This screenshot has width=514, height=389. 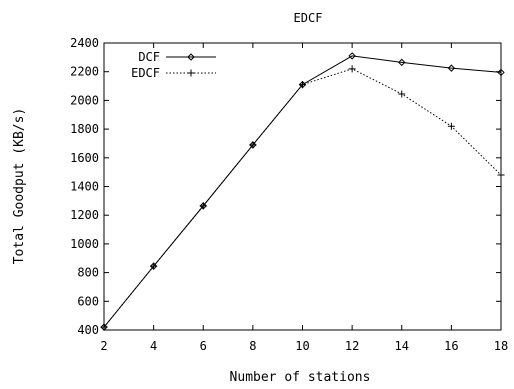 What do you see at coordinates (149, 57) in the screenshot?
I see `legend-label-dcf: DCF` at bounding box center [149, 57].